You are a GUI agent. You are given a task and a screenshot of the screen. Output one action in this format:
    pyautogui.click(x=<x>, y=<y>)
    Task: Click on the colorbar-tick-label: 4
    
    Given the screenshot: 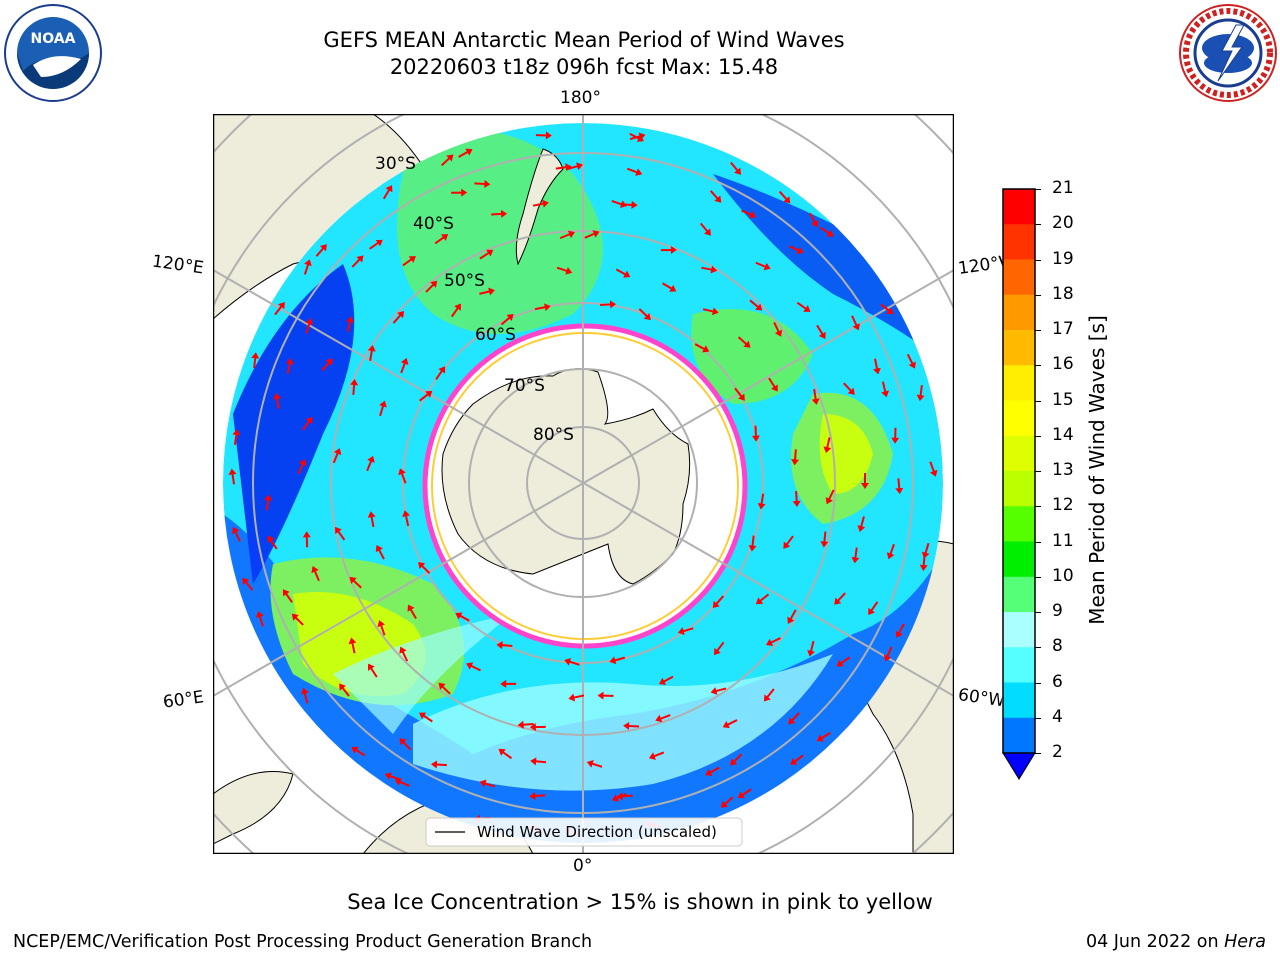 What is the action you would take?
    pyautogui.click(x=1057, y=716)
    